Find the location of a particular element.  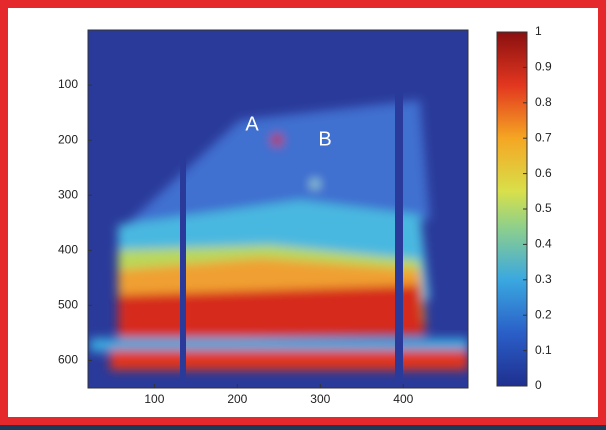

x-tick-label: 100 is located at coordinates (154, 399).